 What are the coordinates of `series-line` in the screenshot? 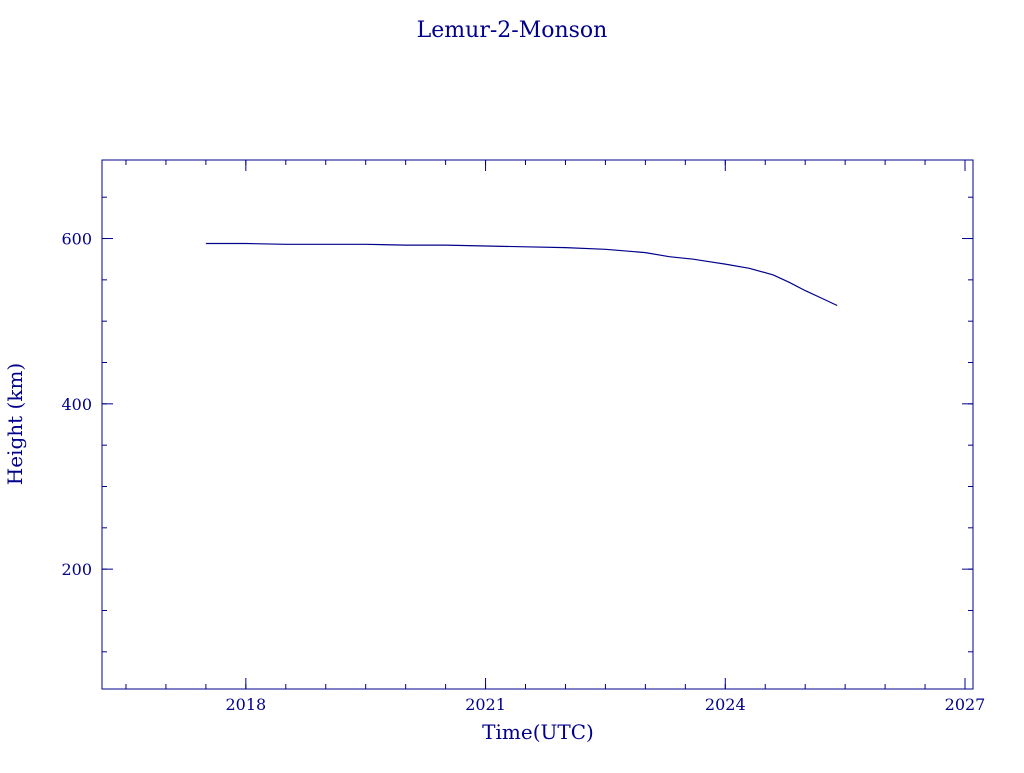 It's located at (521, 274).